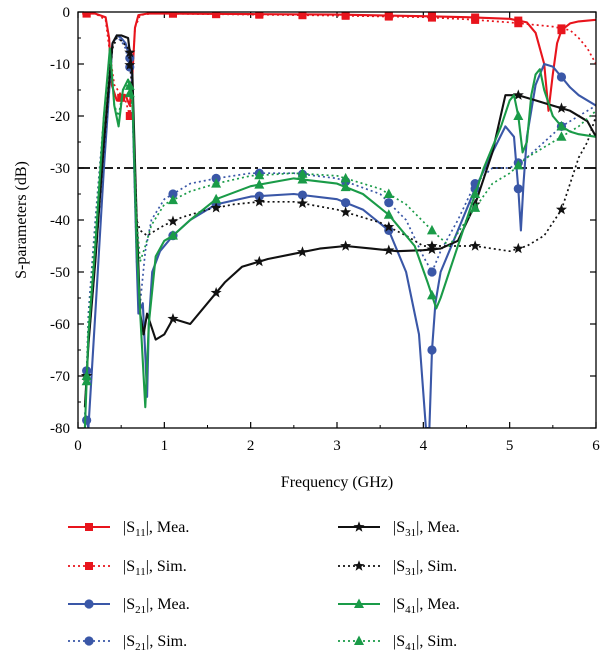 The image size is (600, 652). Describe the element at coordinates (60, 325) in the screenshot. I see `y-tick-label: -60` at that location.